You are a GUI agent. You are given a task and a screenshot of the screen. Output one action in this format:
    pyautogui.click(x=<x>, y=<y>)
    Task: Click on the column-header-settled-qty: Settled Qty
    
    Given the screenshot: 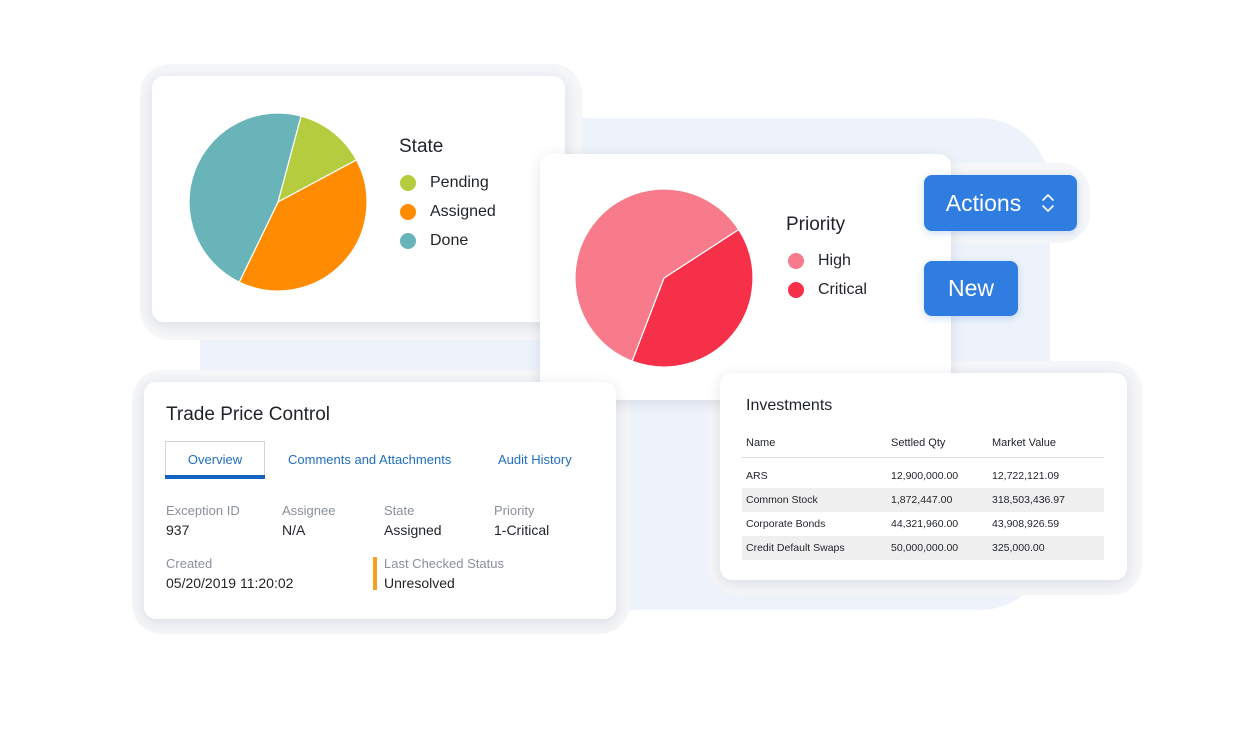 What is the action you would take?
    pyautogui.click(x=937, y=444)
    